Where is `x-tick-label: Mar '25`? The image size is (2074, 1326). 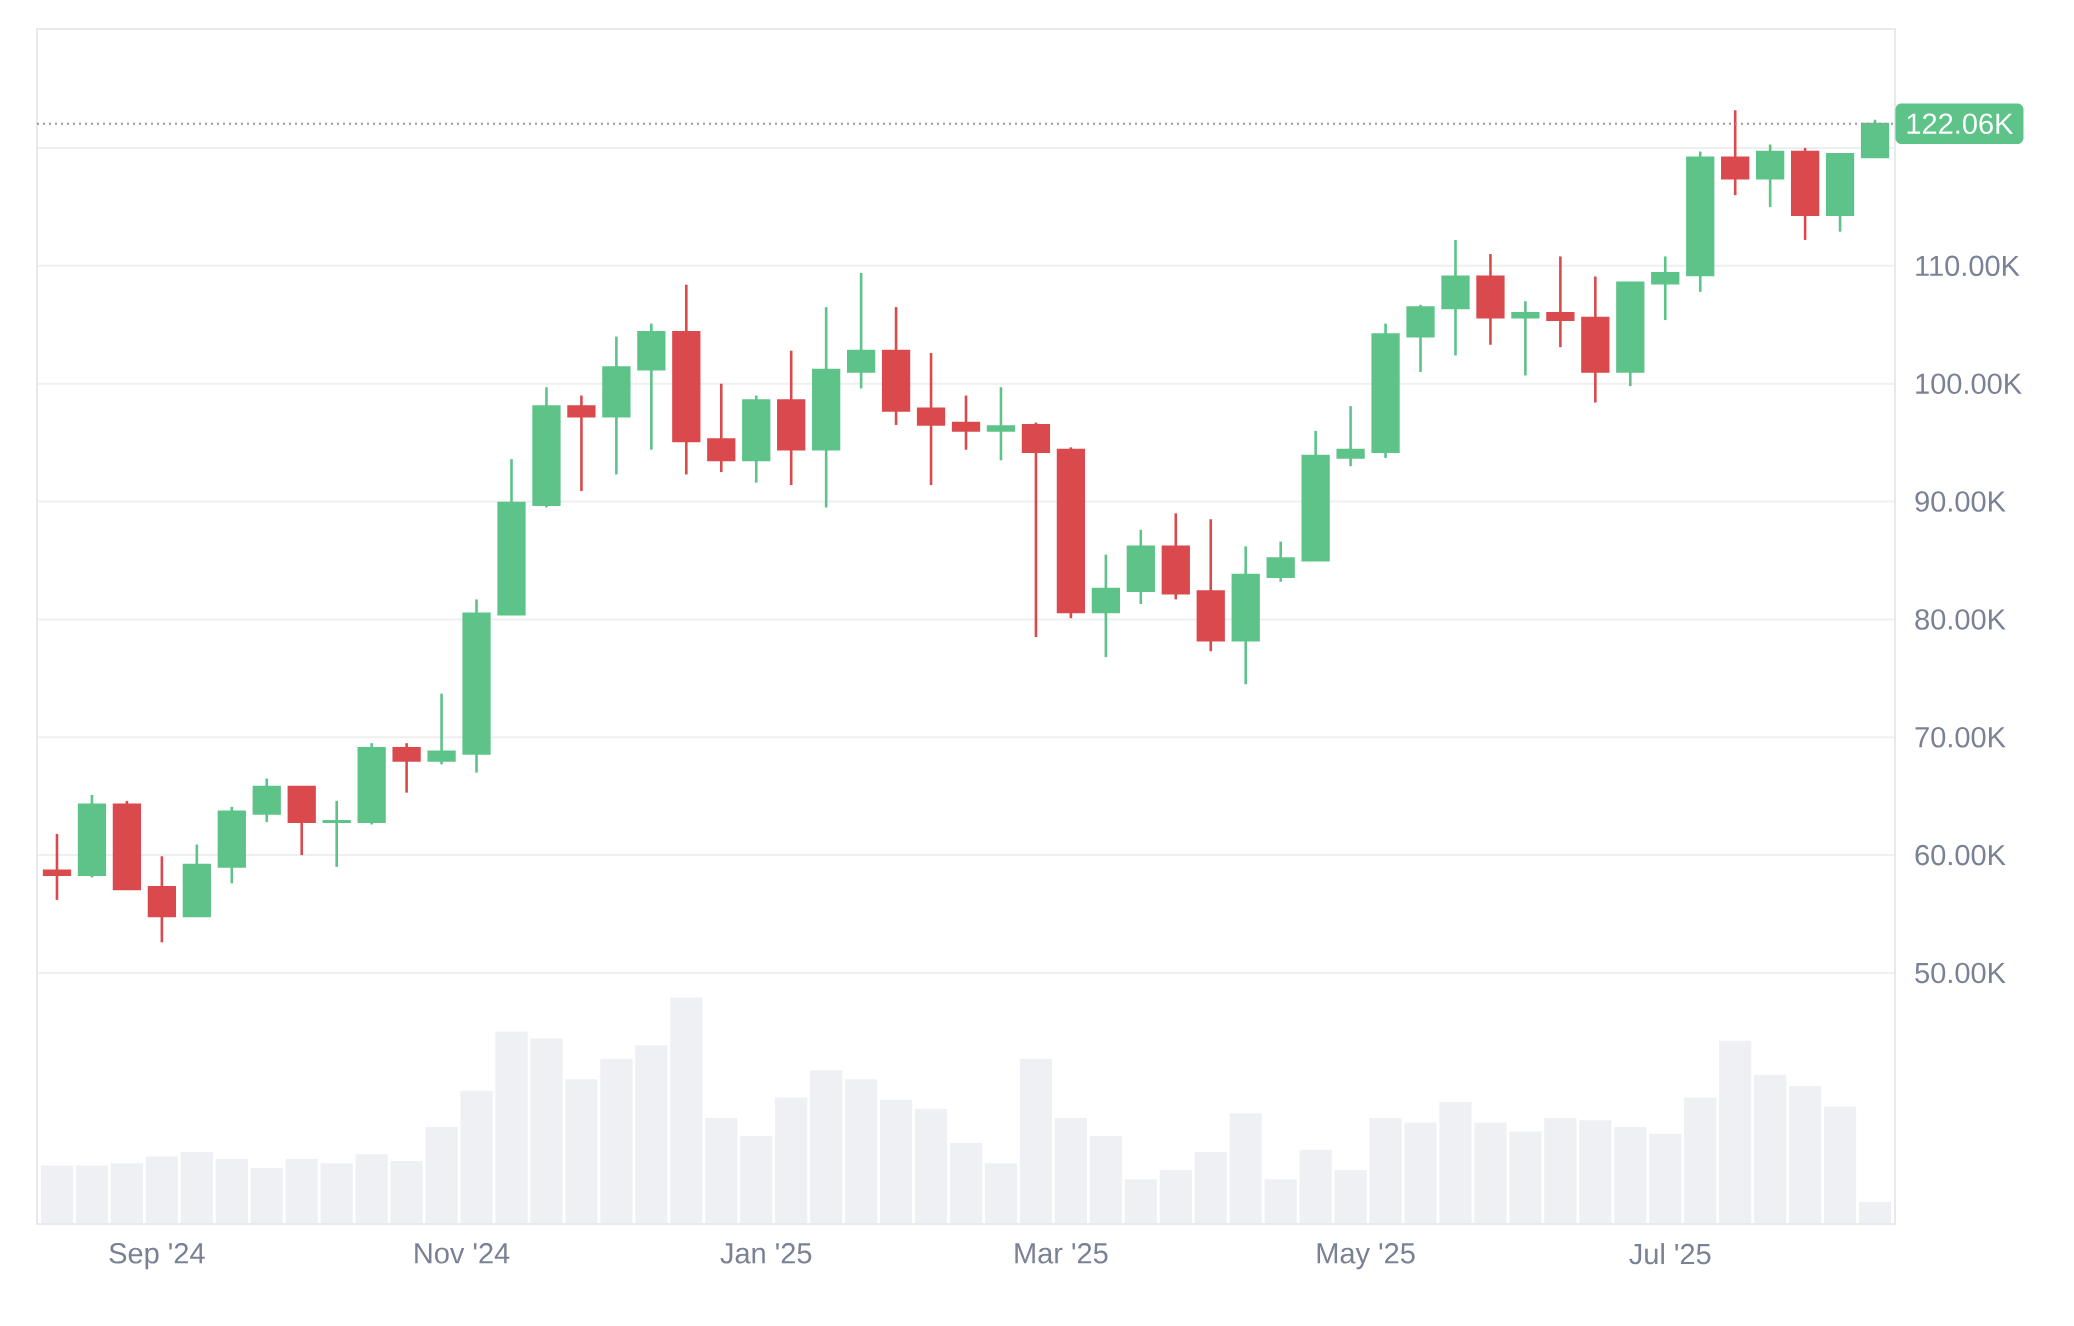 x-tick-label: Mar '25 is located at coordinates (1061, 1253).